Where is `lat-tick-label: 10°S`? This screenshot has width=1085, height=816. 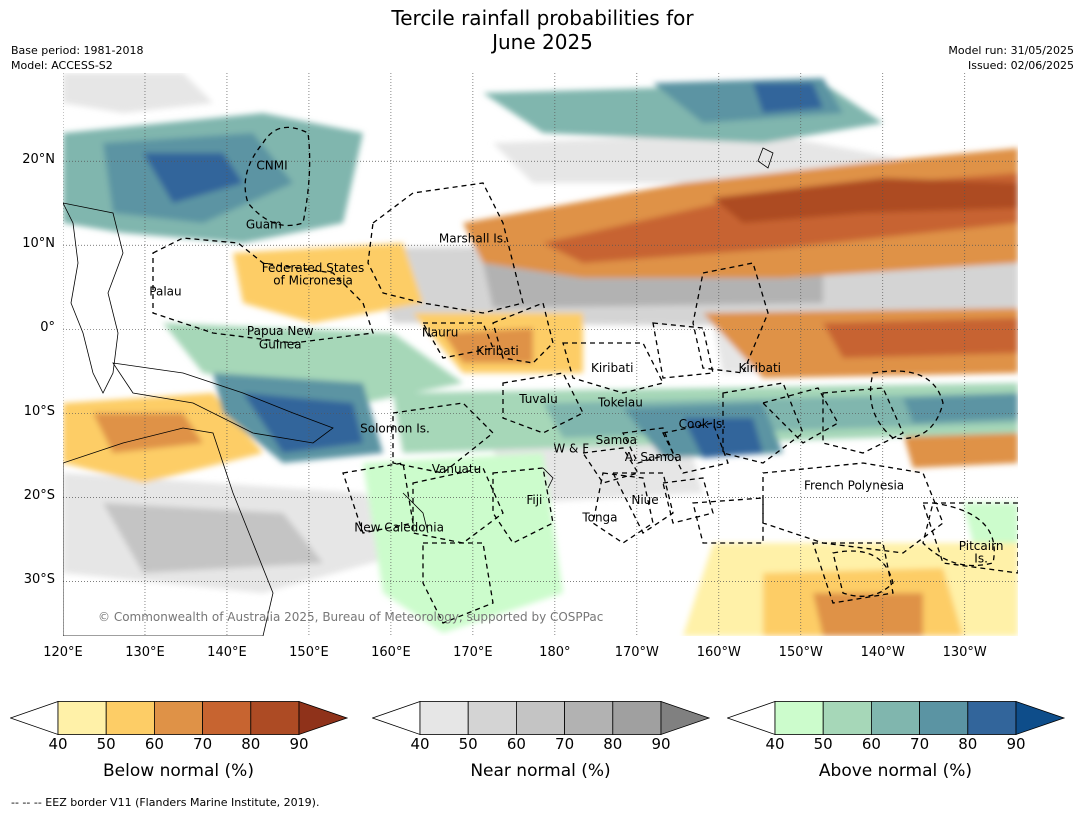 lat-tick-label: 10°S is located at coordinates (39, 412).